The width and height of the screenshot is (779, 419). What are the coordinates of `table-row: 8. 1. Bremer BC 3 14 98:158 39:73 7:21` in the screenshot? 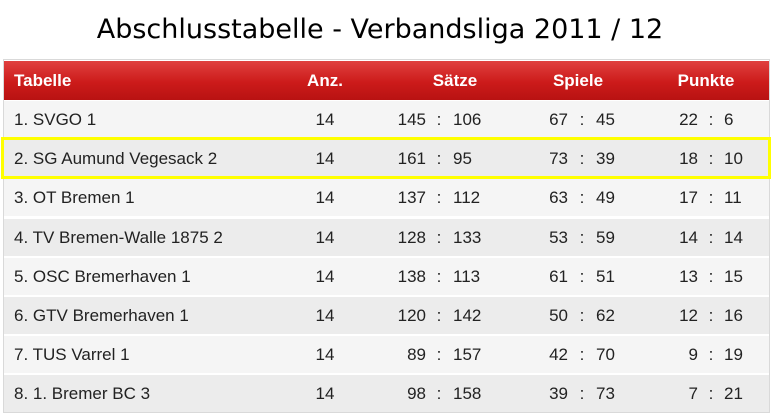 It's located at (386, 393).